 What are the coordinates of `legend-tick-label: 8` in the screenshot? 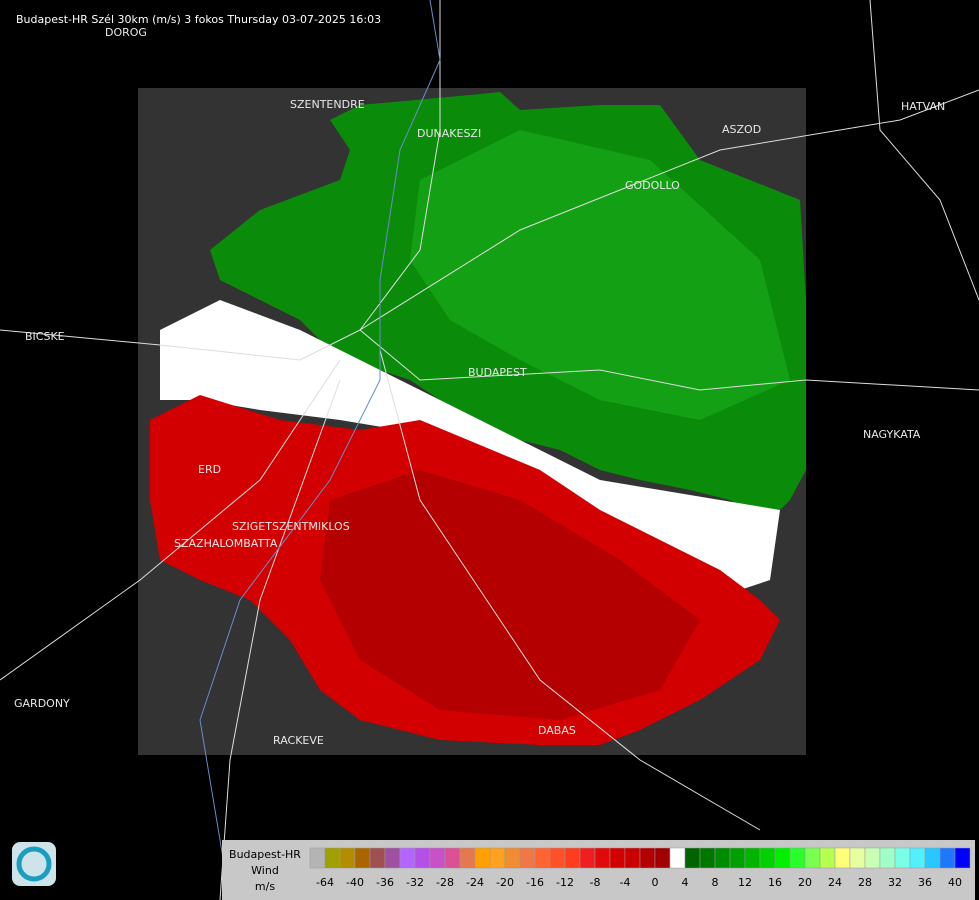 It's located at (715, 882).